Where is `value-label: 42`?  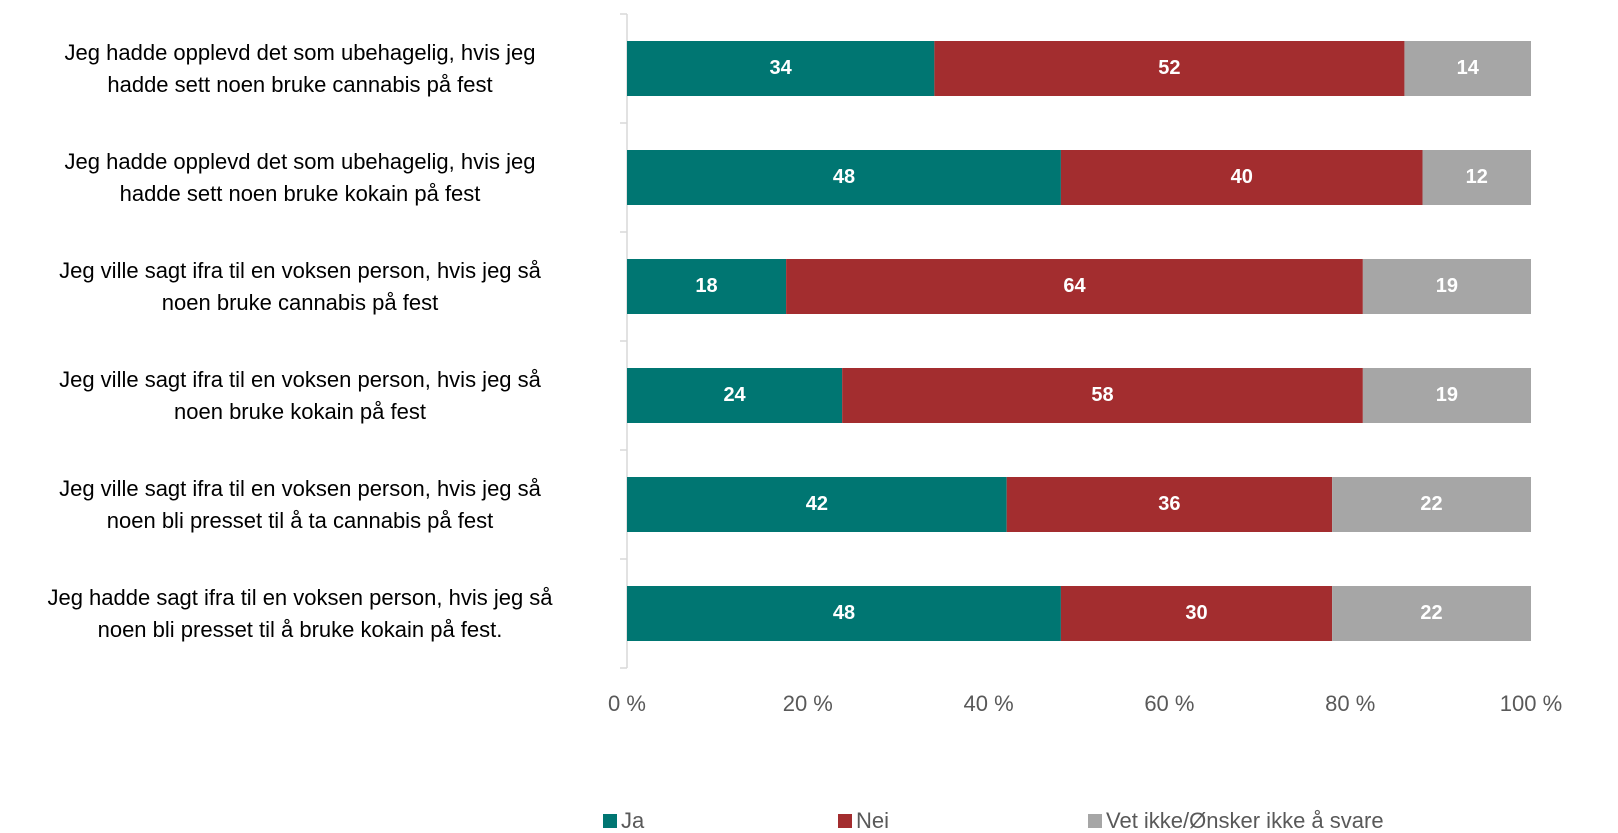
value-label: 42 is located at coordinates (817, 504).